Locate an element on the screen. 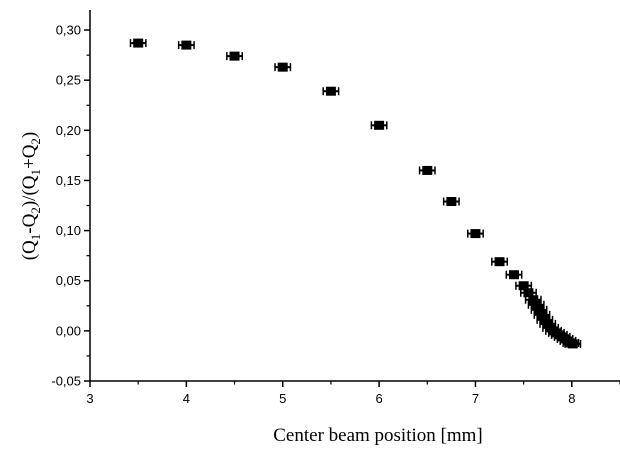 The width and height of the screenshot is (620, 449). y-tick-label: 0,05 is located at coordinates (68, 280).